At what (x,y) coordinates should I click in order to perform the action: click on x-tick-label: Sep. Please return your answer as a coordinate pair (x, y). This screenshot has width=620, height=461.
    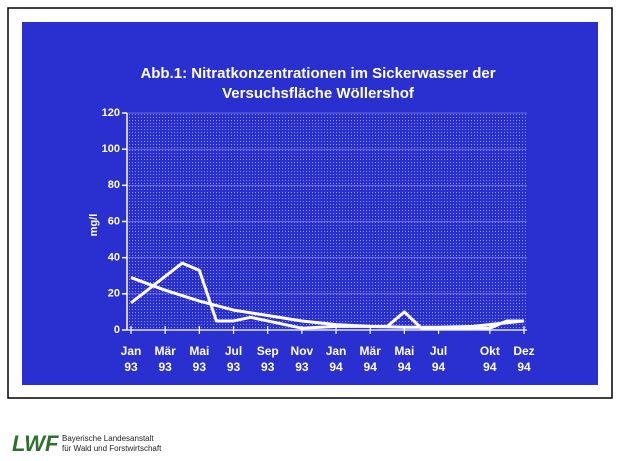
    Looking at the image, I should click on (268, 351).